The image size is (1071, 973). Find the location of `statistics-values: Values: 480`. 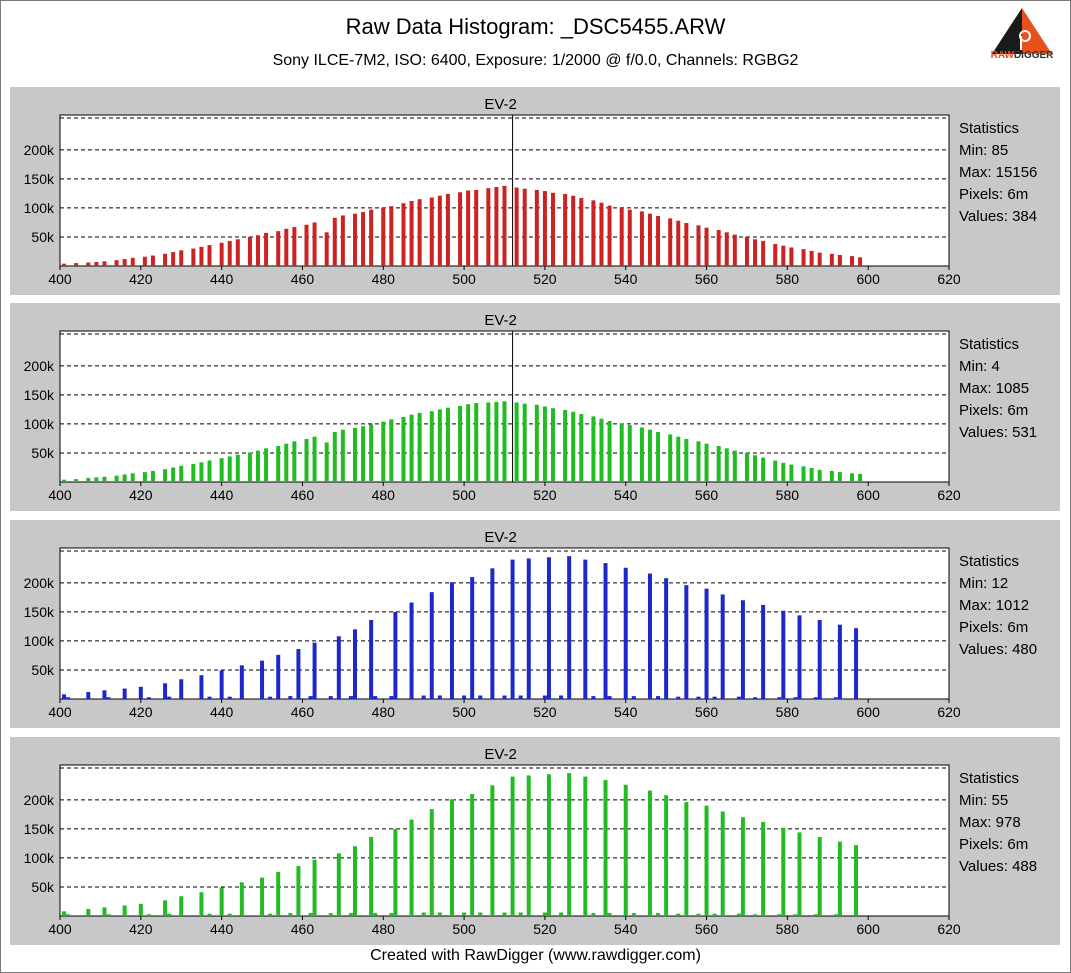

statistics-values: Values: 480 is located at coordinates (998, 649).